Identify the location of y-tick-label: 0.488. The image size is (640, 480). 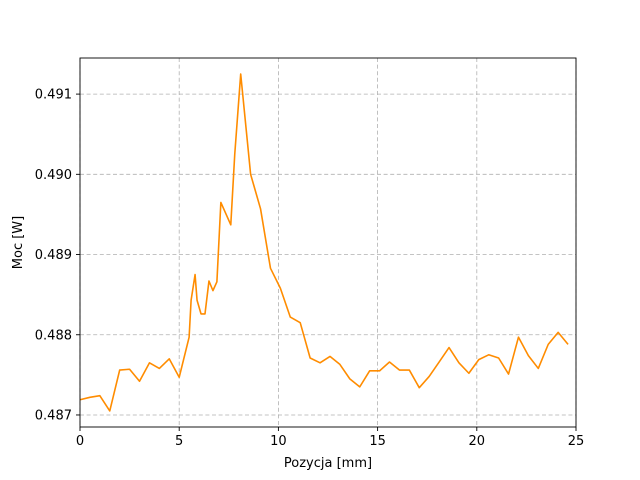
(53, 335).